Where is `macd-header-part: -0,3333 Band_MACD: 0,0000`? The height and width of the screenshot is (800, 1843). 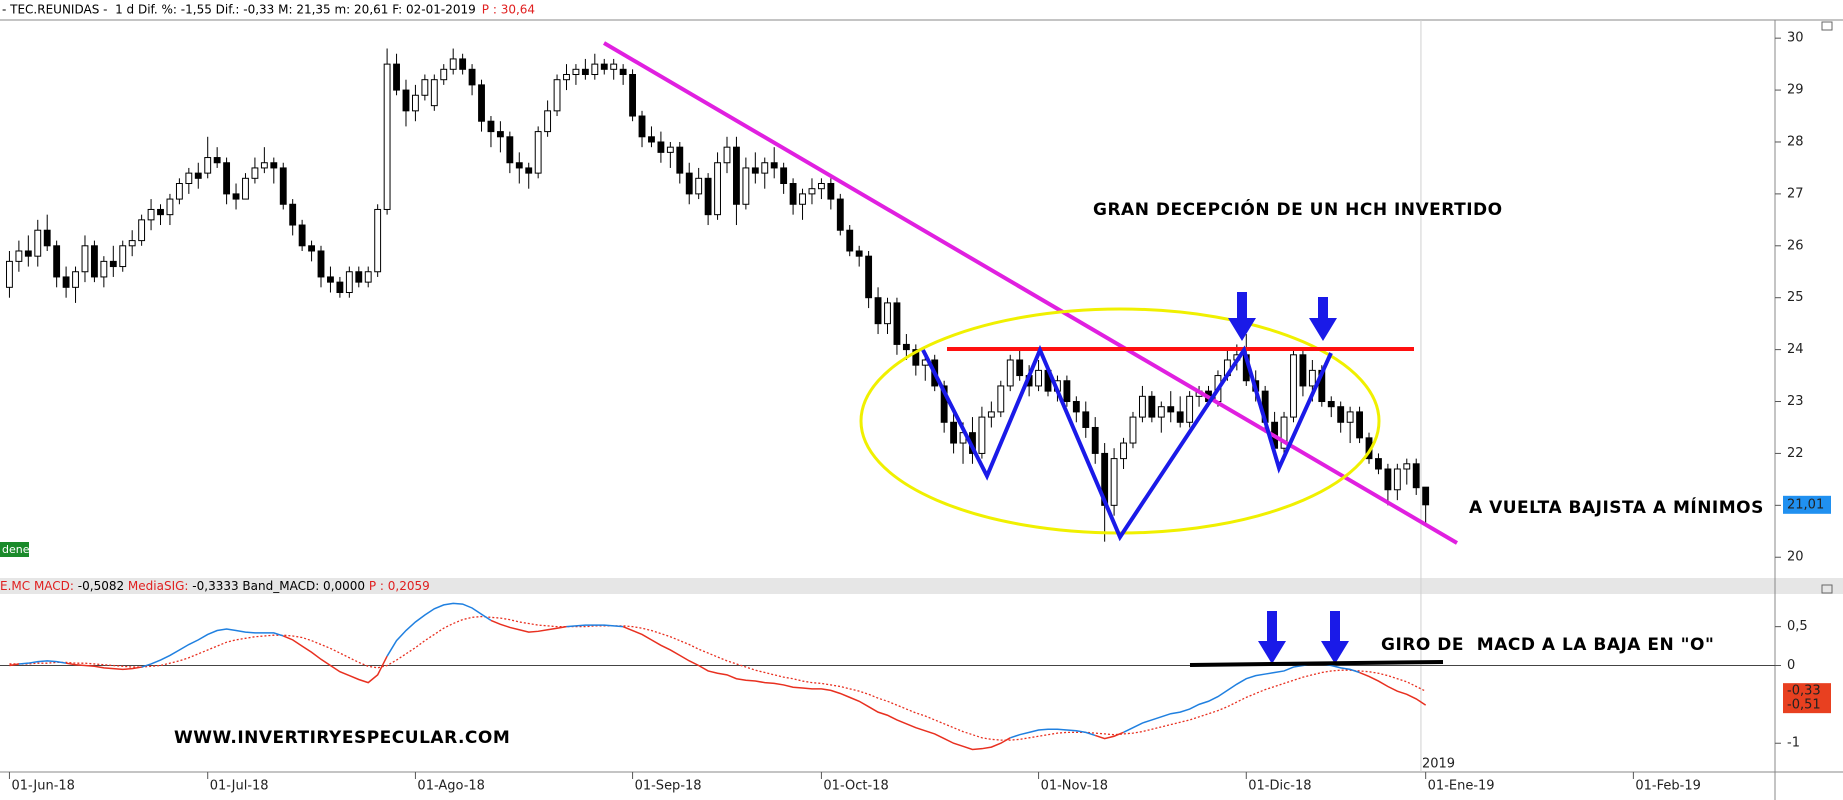
macd-header-part: -0,3333 Band_MACD: 0,0000 is located at coordinates (278, 586).